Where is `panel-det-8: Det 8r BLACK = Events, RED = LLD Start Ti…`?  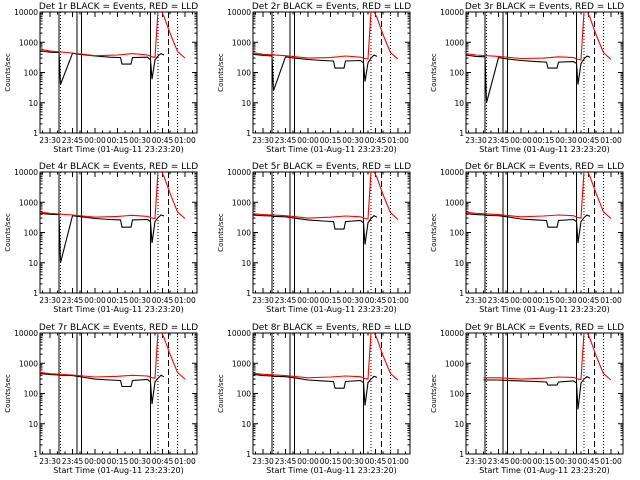 panel-det-8: Det 8r BLACK = Events, RED = LLD Start Ti… is located at coordinates (314, 399).